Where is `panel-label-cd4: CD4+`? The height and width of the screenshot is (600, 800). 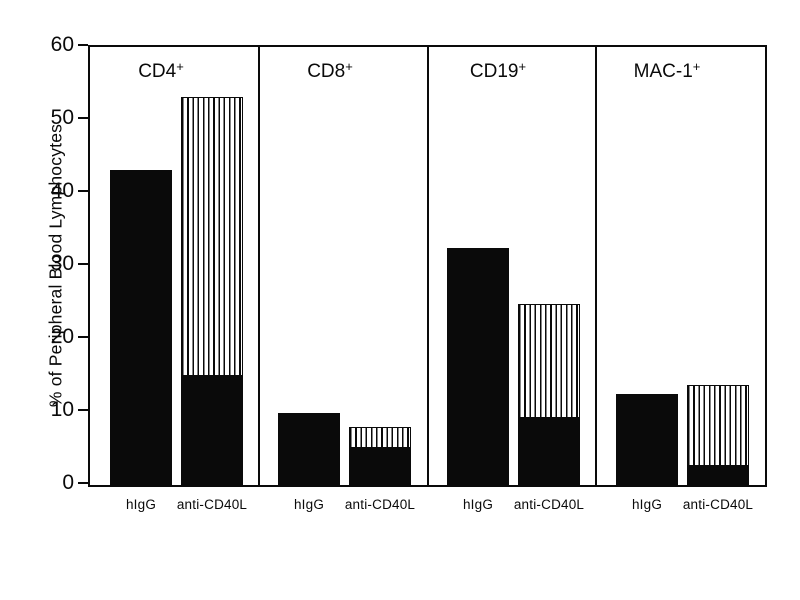 panel-label-cd4: CD4+ is located at coordinates (161, 70).